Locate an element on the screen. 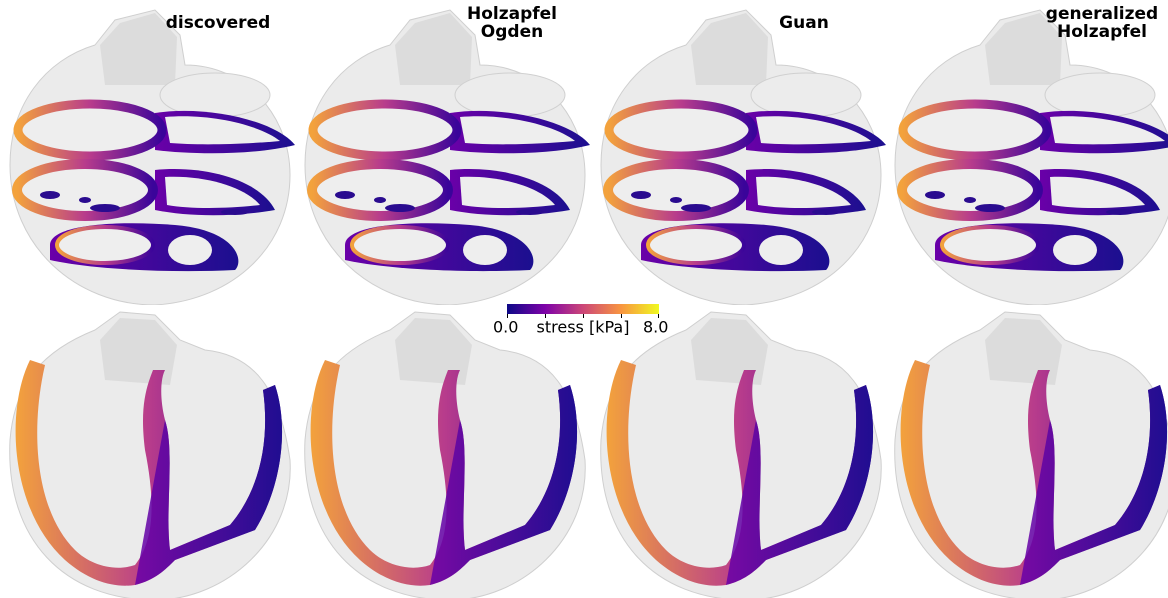 The width and height of the screenshot is (1168, 598). colorbar-label: stress [kPa] is located at coordinates (583, 327).